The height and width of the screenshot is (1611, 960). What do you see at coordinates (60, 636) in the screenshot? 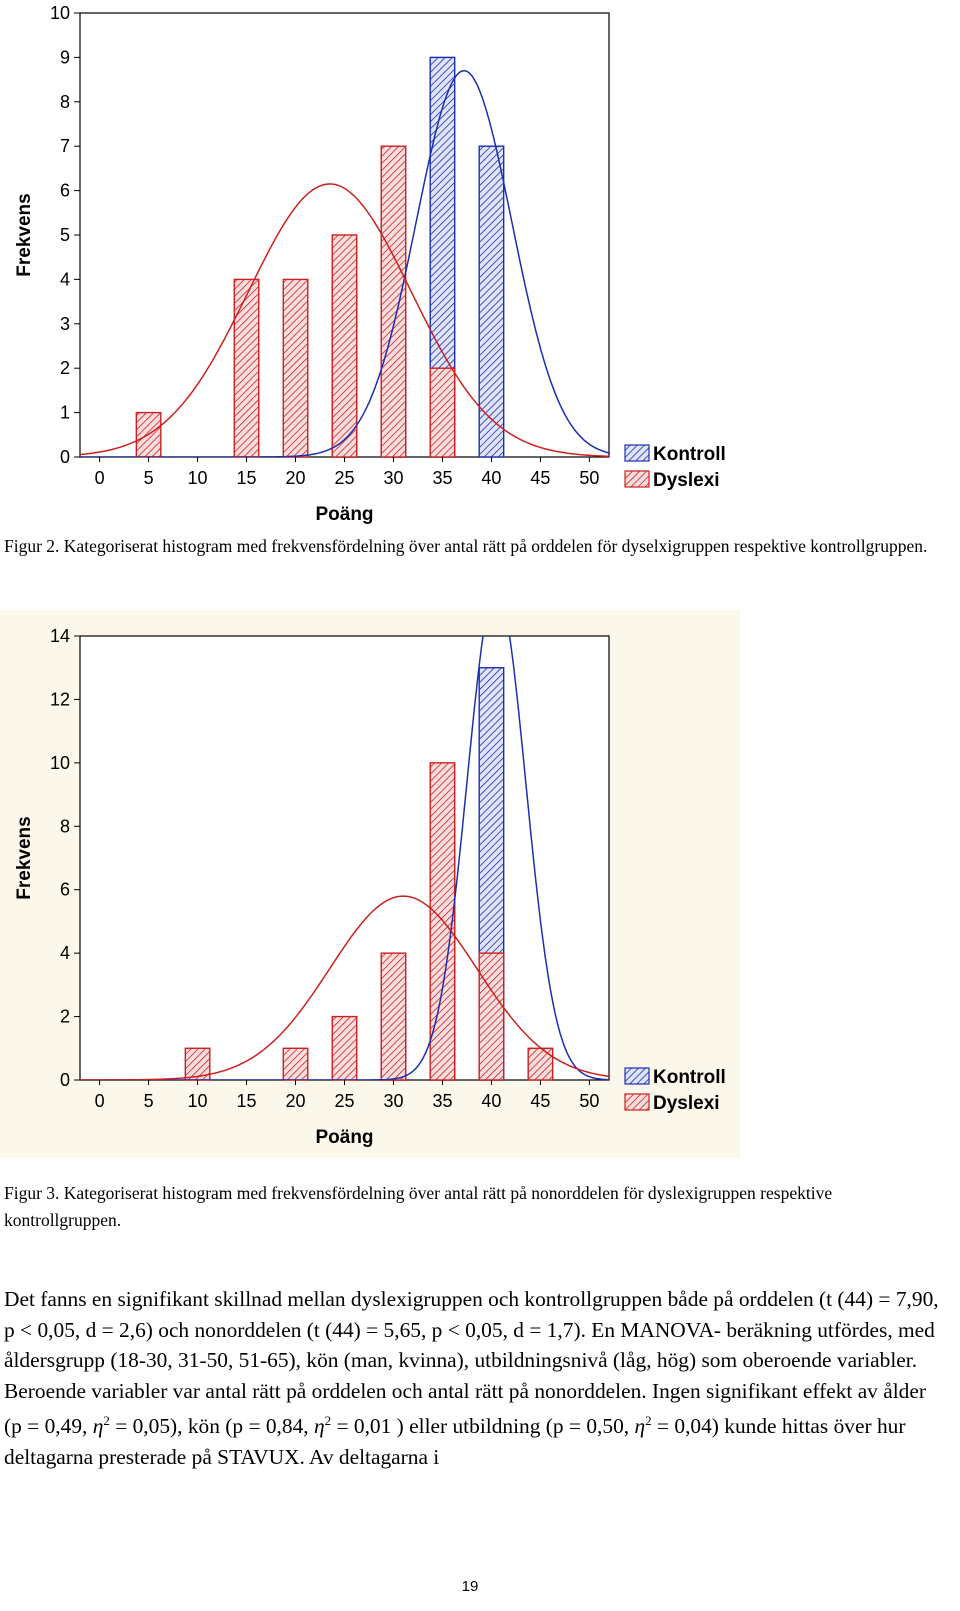
I see `y-tick-label: 14` at bounding box center [60, 636].